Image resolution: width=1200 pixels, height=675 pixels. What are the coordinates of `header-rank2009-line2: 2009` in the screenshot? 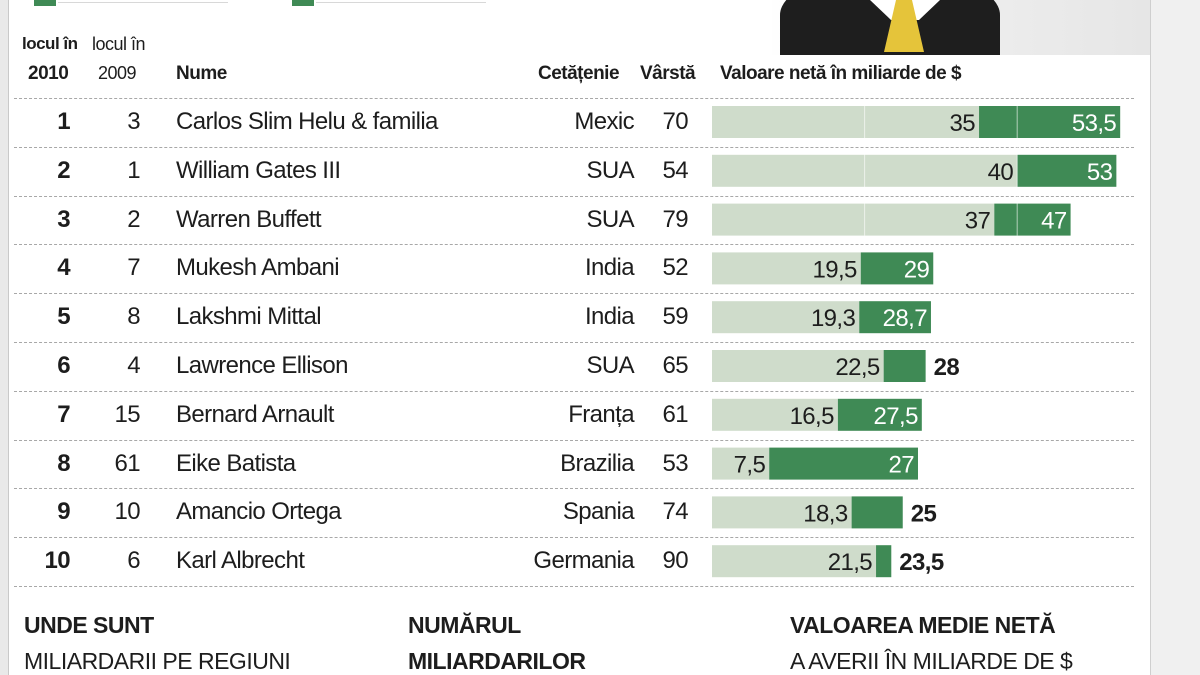 It's located at (117, 73).